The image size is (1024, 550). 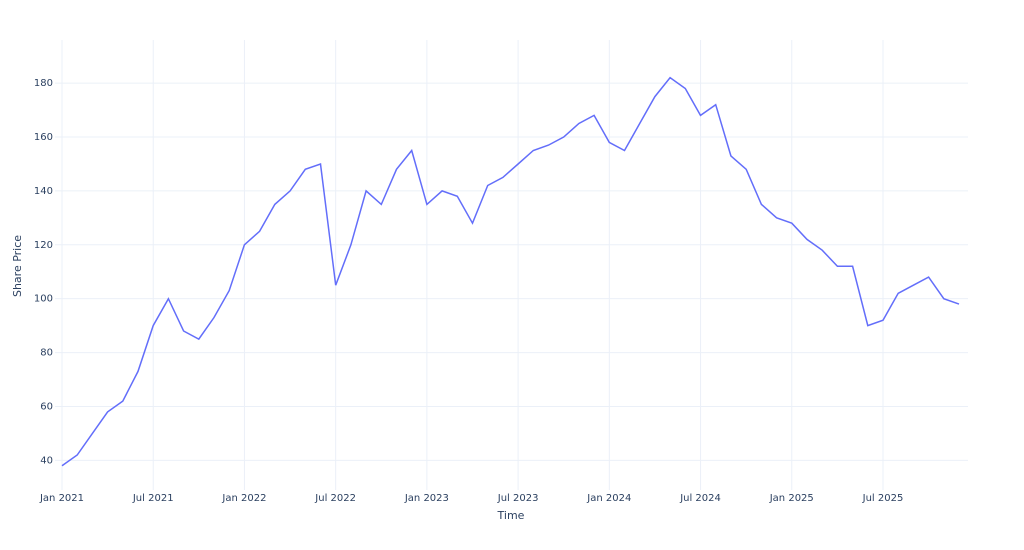 What do you see at coordinates (46, 460) in the screenshot?
I see `y-tick-label: 40` at bounding box center [46, 460].